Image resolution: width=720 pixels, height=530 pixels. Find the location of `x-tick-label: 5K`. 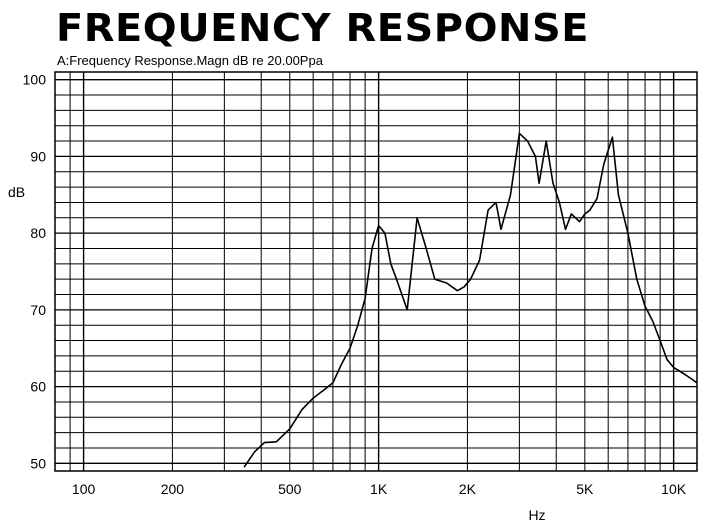

x-tick-label: 5K is located at coordinates (585, 489).